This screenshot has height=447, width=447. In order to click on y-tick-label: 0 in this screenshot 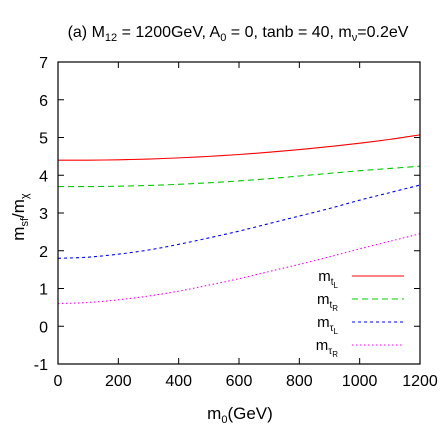, I will do `click(43, 327)`.